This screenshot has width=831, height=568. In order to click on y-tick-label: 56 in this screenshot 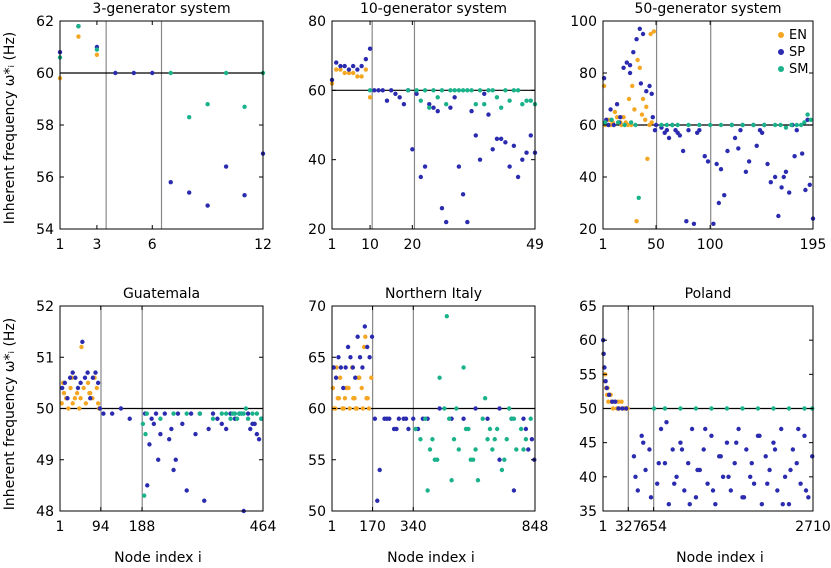, I will do `click(45, 178)`.